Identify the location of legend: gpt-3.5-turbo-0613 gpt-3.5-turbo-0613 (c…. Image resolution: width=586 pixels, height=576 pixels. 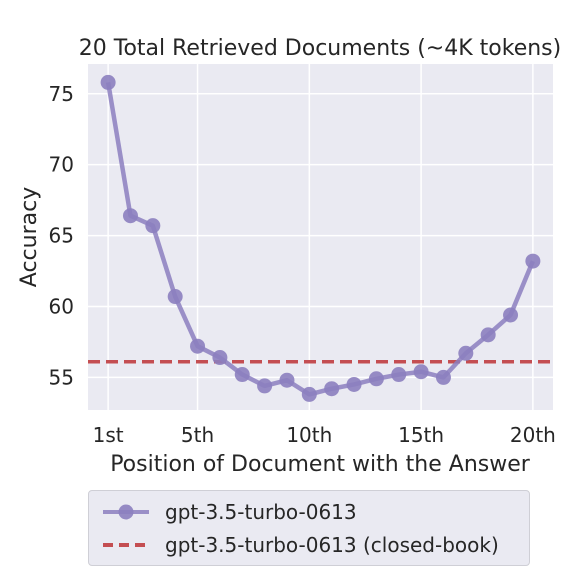
(309, 528).